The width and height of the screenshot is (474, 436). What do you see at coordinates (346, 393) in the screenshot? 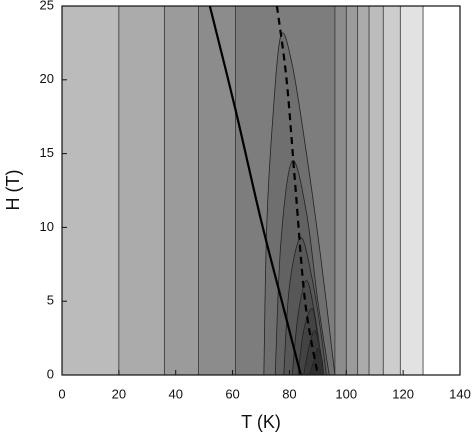
I see `x-tick-label: 100` at bounding box center [346, 393].